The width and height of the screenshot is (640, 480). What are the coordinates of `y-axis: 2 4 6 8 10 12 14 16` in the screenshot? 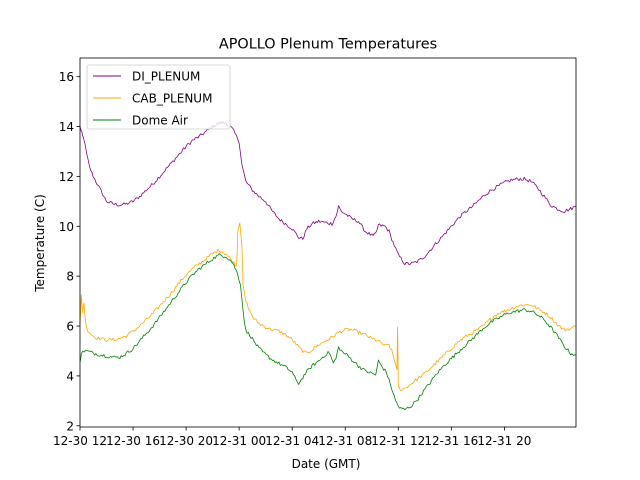 It's located at (69, 251).